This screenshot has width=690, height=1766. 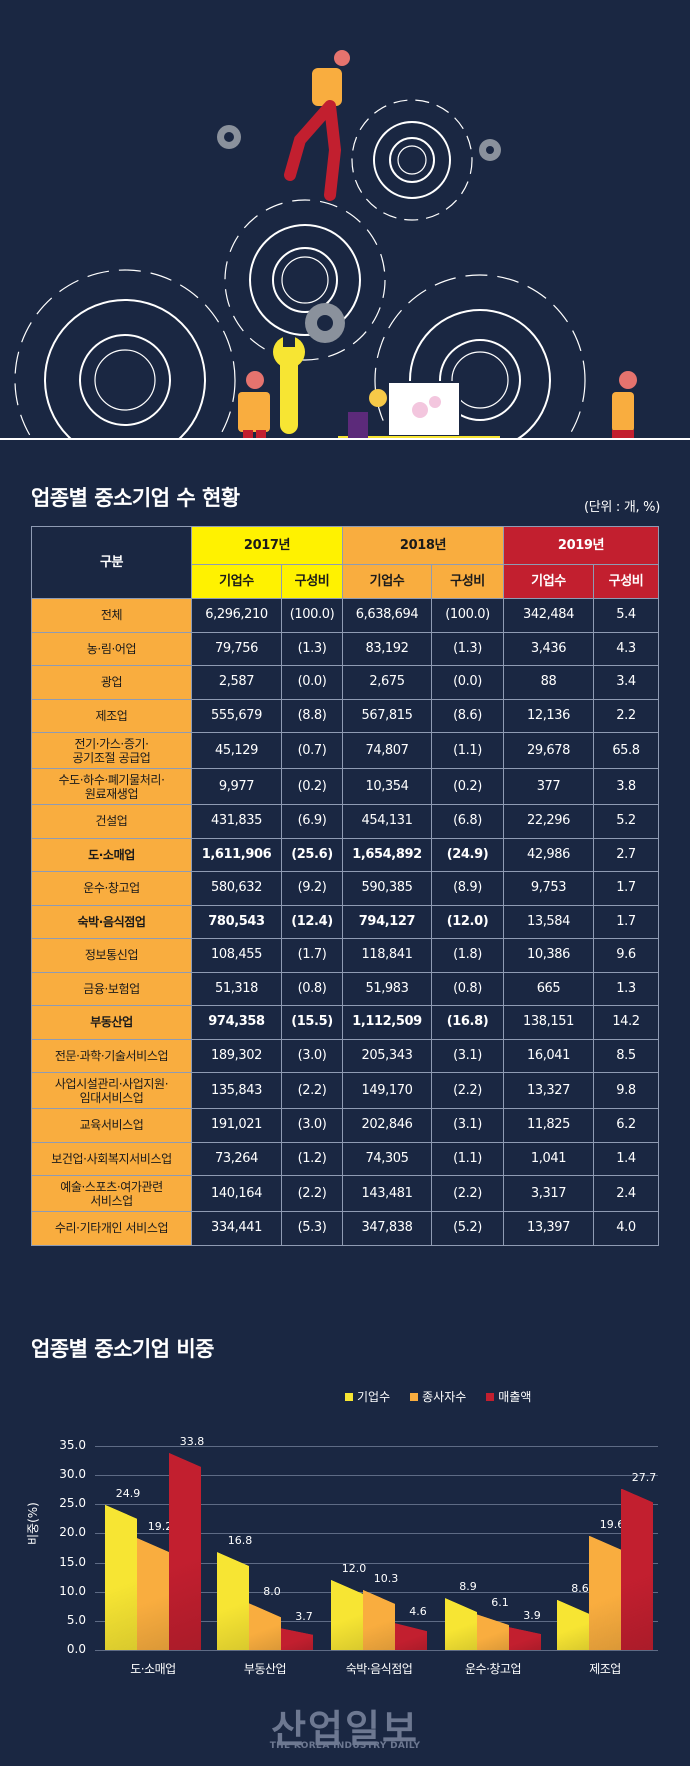 What do you see at coordinates (345, 1125) in the screenshot?
I see `table-row: 교육서비스업 191,021 (3.0) 202,846 (3.1) 11,825 6.2` at bounding box center [345, 1125].